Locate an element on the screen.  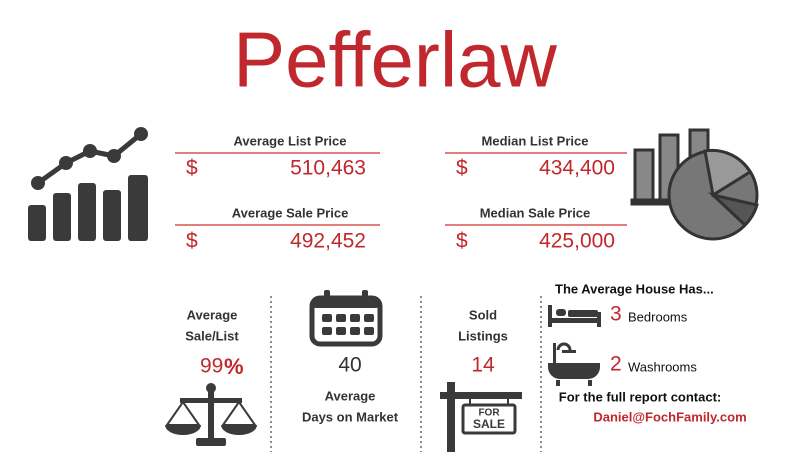
sale-sign-icon: FOR SALE is located at coordinates (481, 417).